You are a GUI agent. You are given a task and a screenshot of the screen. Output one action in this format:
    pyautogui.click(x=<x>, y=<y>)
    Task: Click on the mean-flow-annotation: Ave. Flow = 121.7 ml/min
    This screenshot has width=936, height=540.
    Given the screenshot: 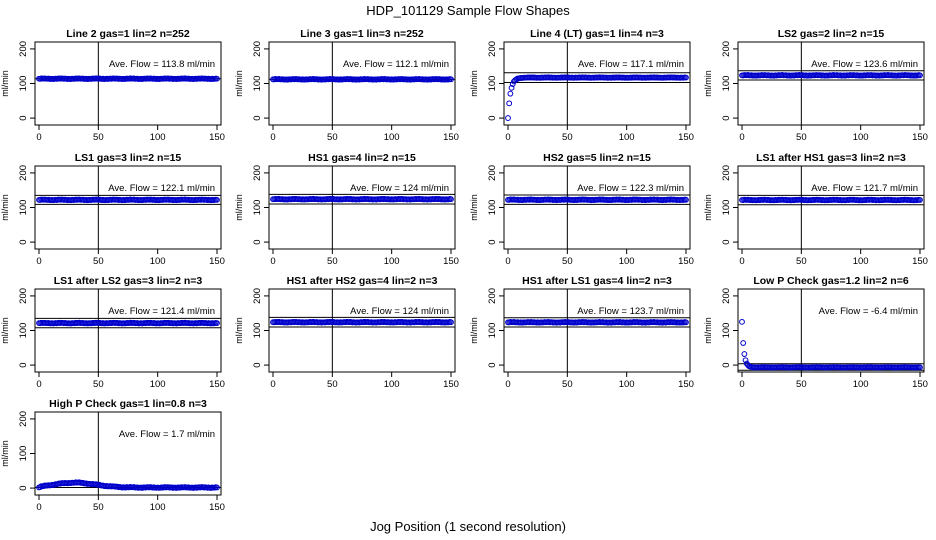 What is the action you would take?
    pyautogui.click(x=864, y=188)
    